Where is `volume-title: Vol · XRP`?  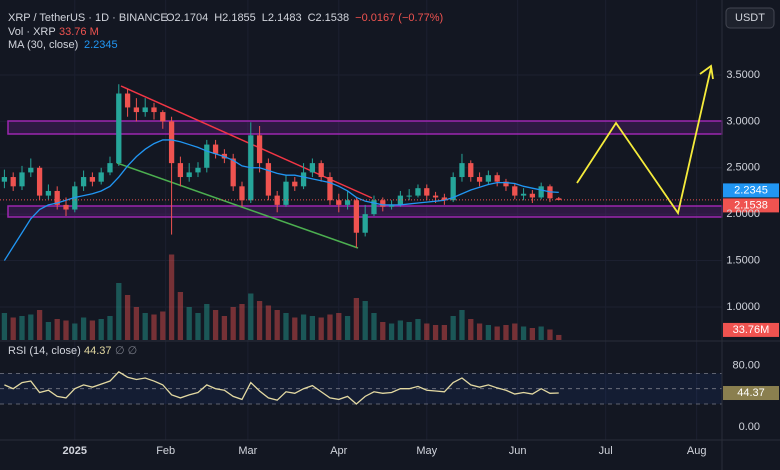 volume-title: Vol · XRP is located at coordinates (32, 32).